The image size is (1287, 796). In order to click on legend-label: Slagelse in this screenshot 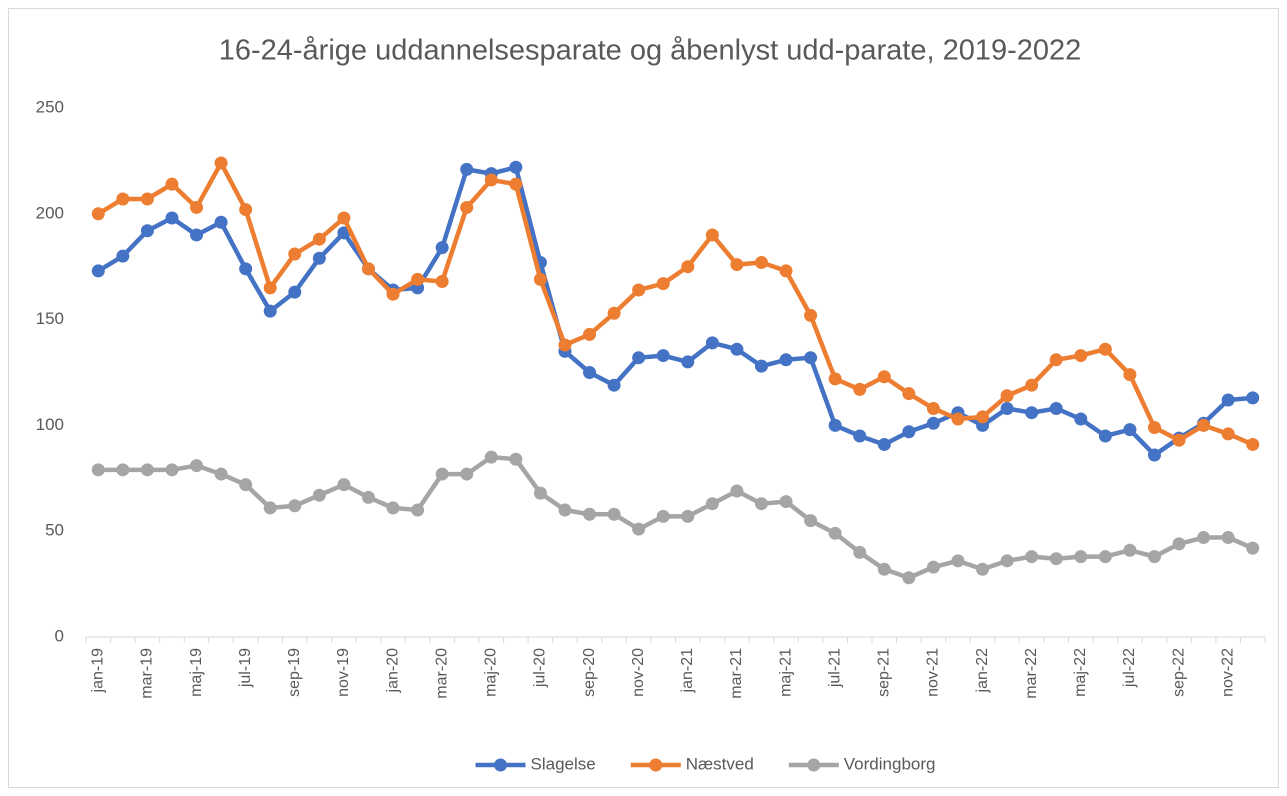, I will do `click(563, 763)`.